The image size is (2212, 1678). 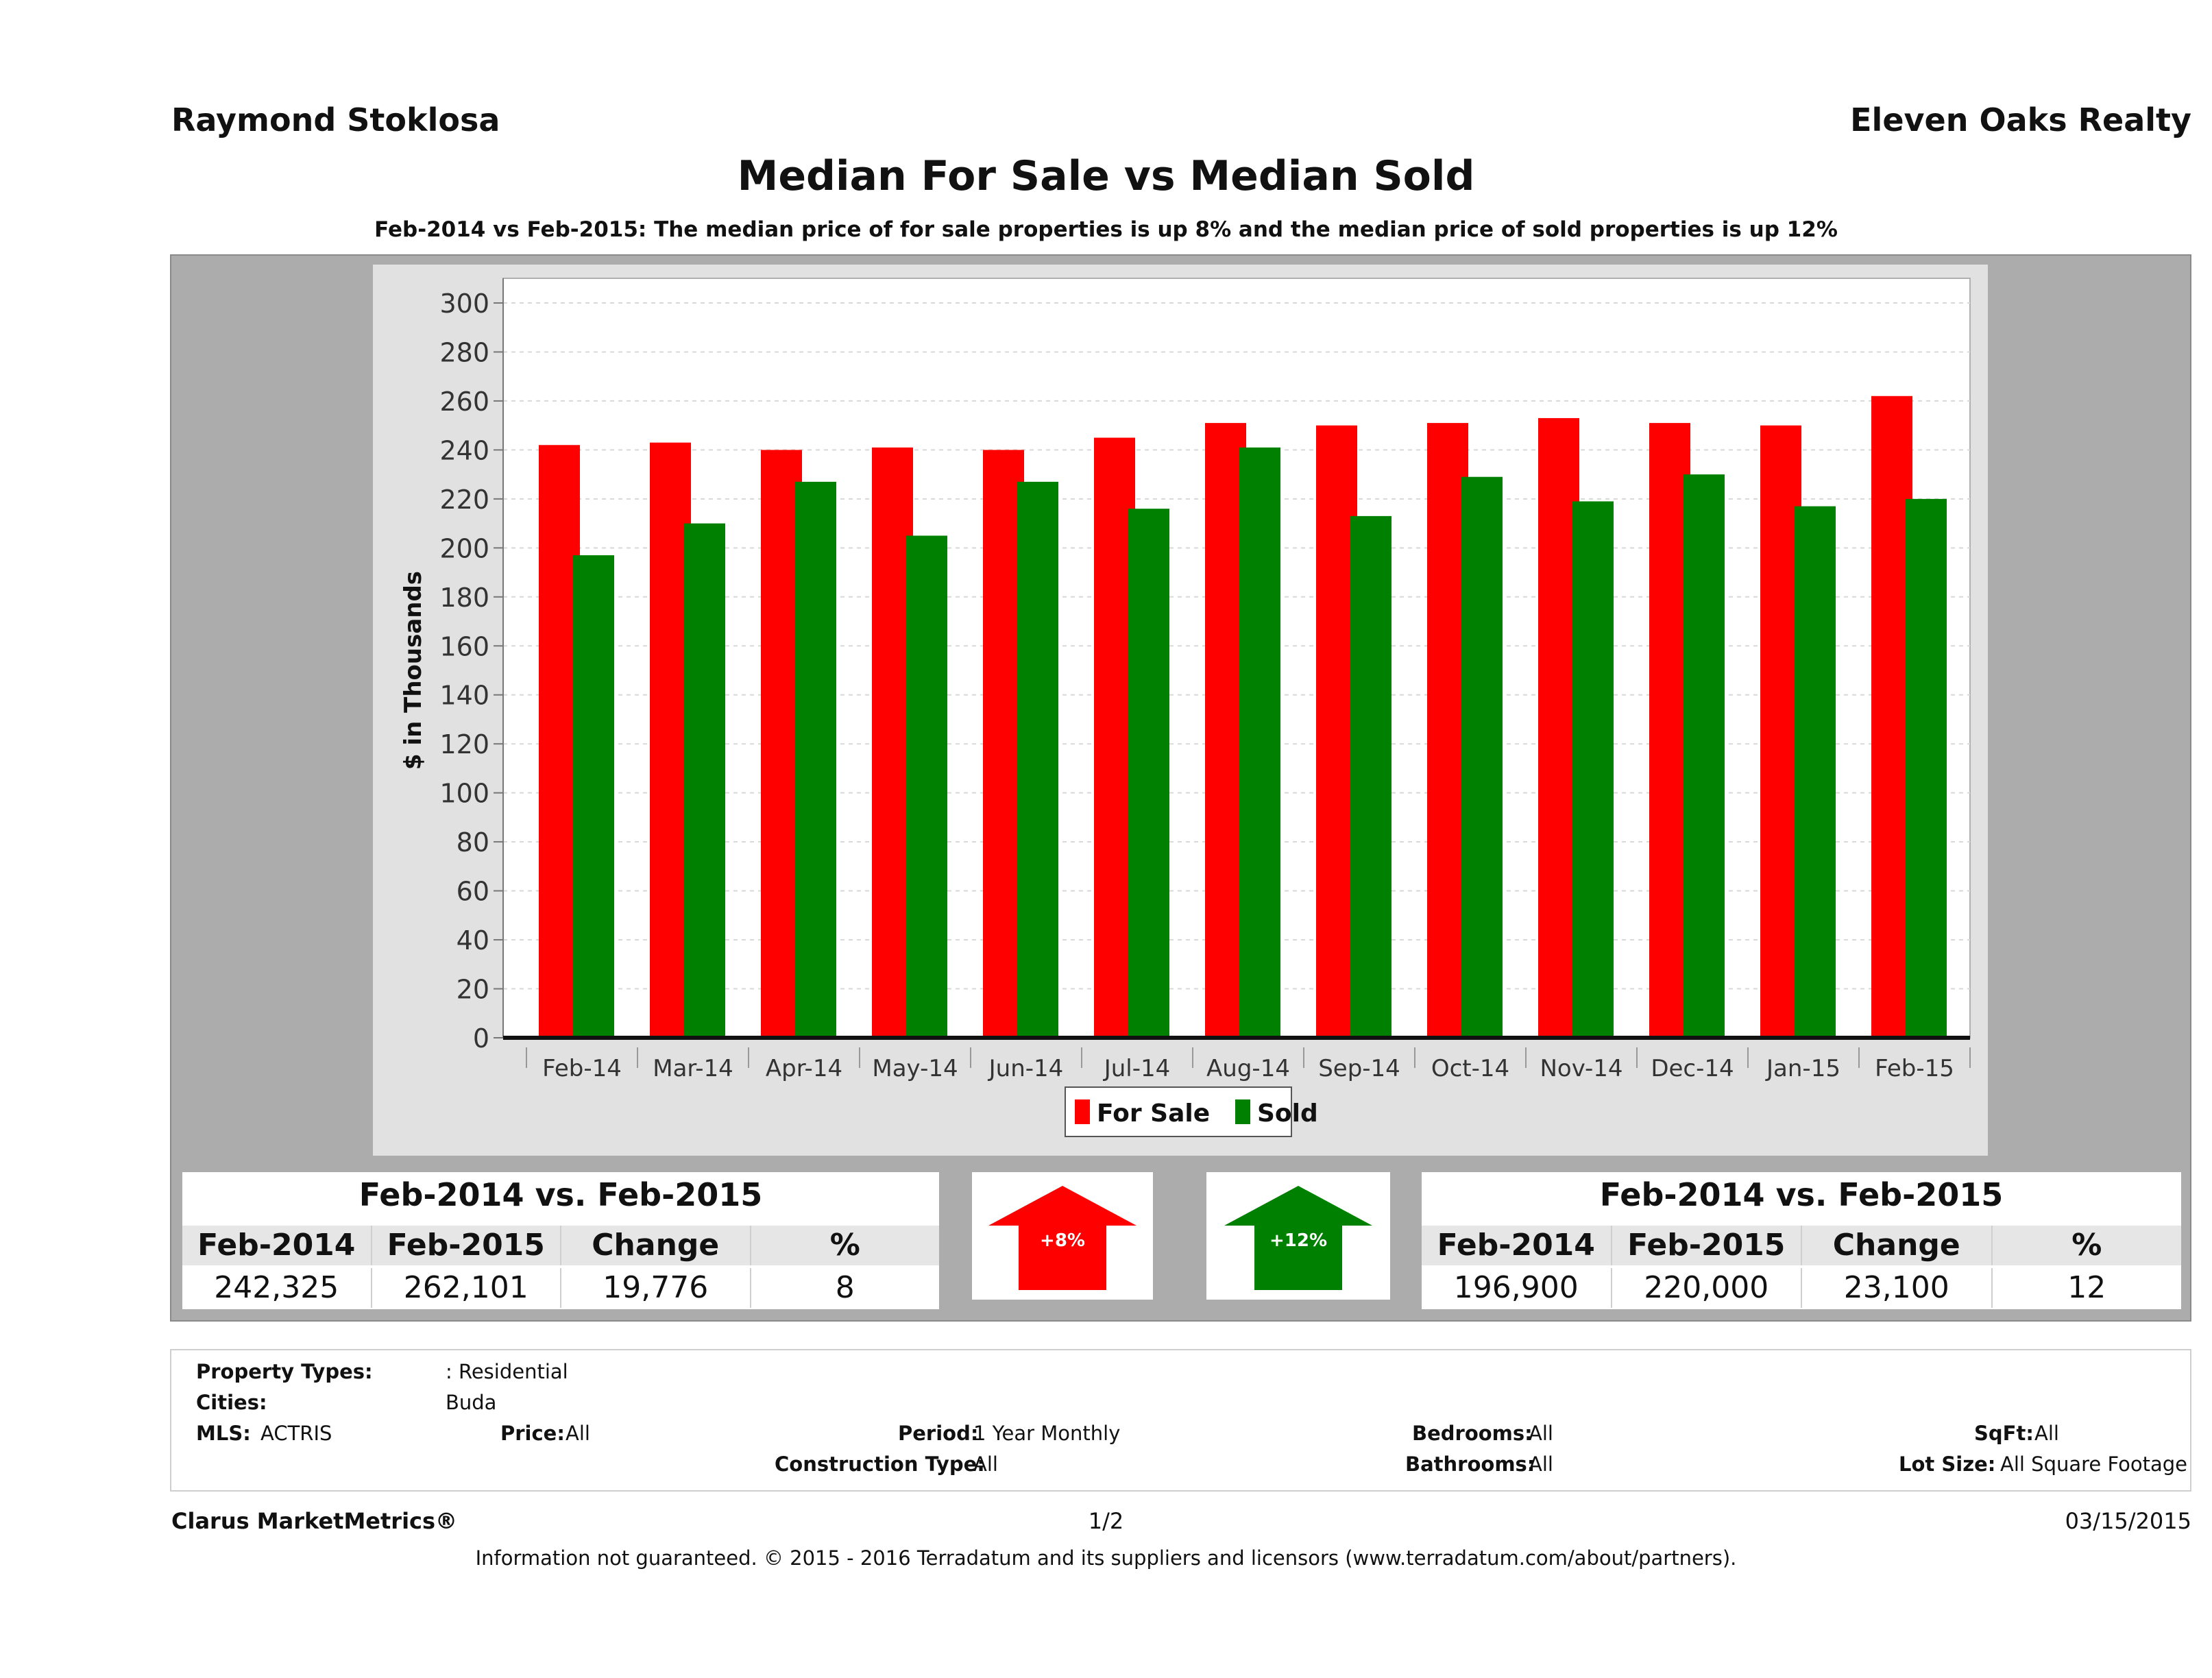 What do you see at coordinates (1707, 1288) in the screenshot?
I see `value-feb-2015: 220,000` at bounding box center [1707, 1288].